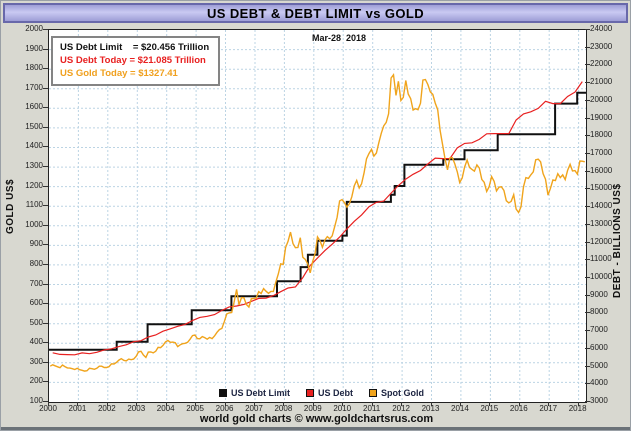 The width and height of the screenshot is (631, 431). What do you see at coordinates (77, 408) in the screenshot?
I see `x-axis-tick-label: 2001` at bounding box center [77, 408].